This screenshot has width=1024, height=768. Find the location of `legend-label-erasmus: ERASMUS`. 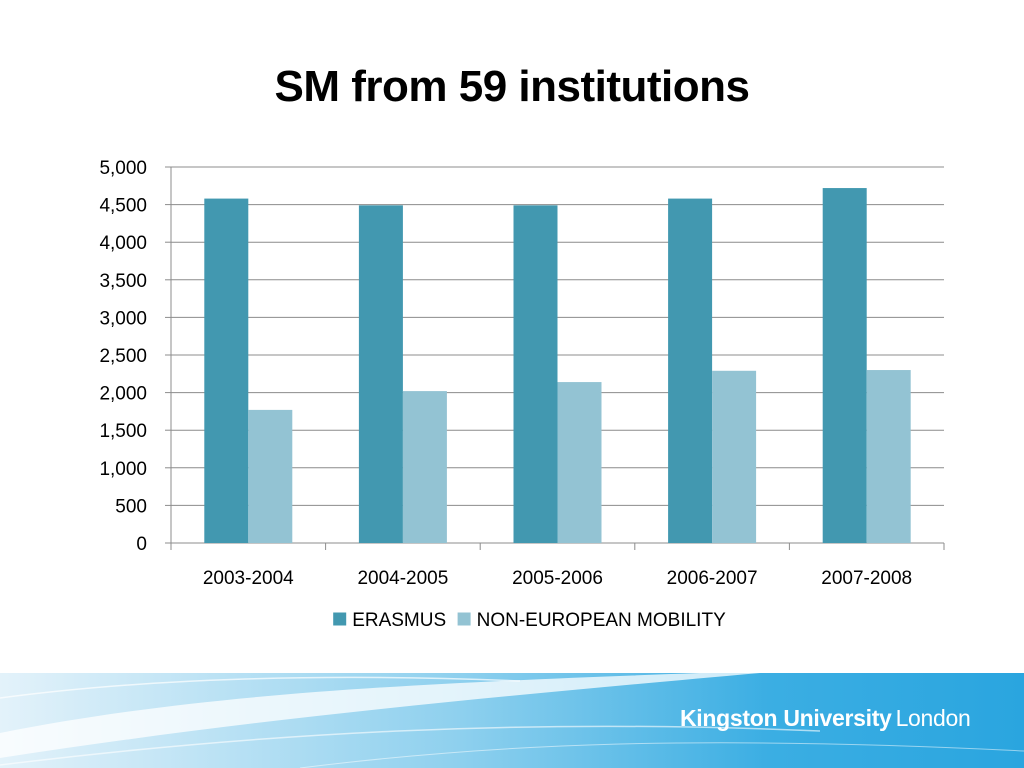

legend-label-erasmus: ERASMUS is located at coordinates (399, 620).